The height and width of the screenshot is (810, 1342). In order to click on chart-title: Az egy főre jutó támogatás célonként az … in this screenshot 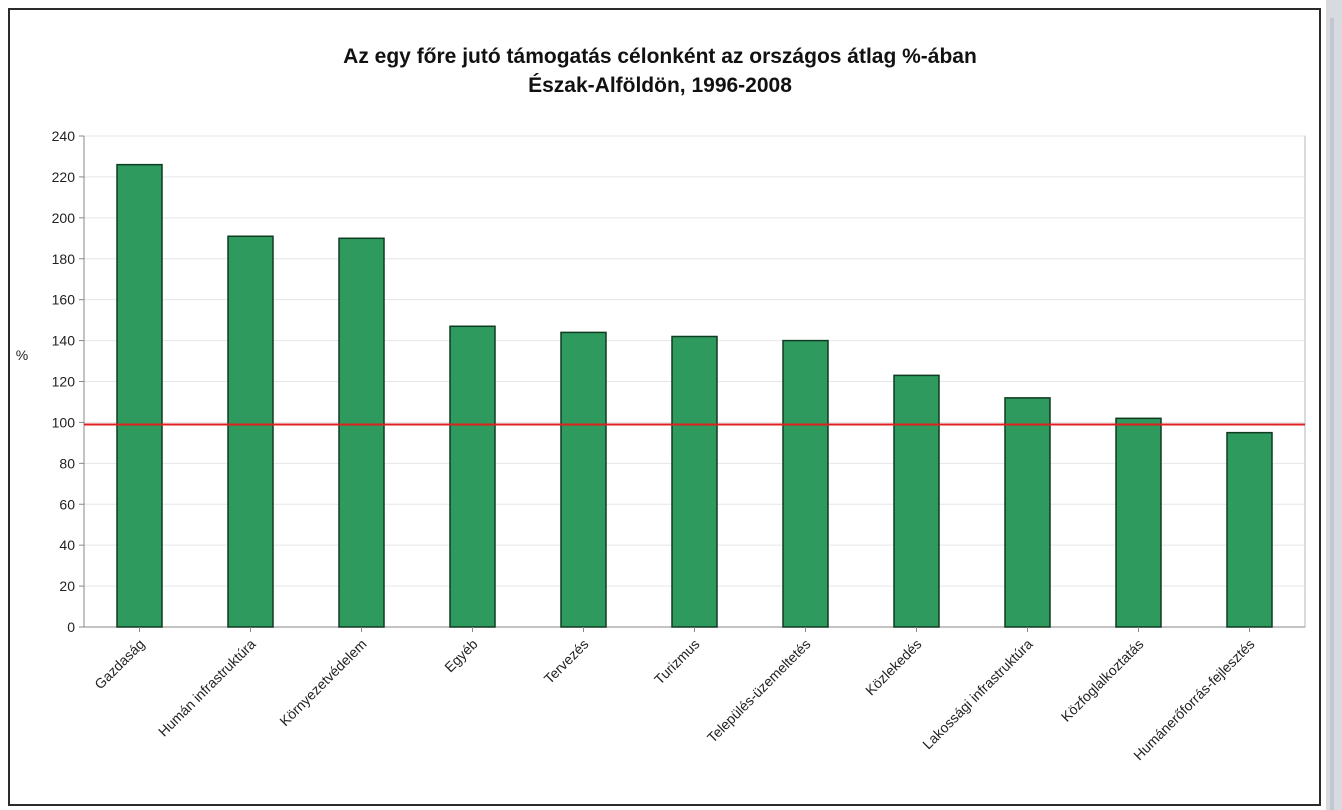, I will do `click(660, 71)`.